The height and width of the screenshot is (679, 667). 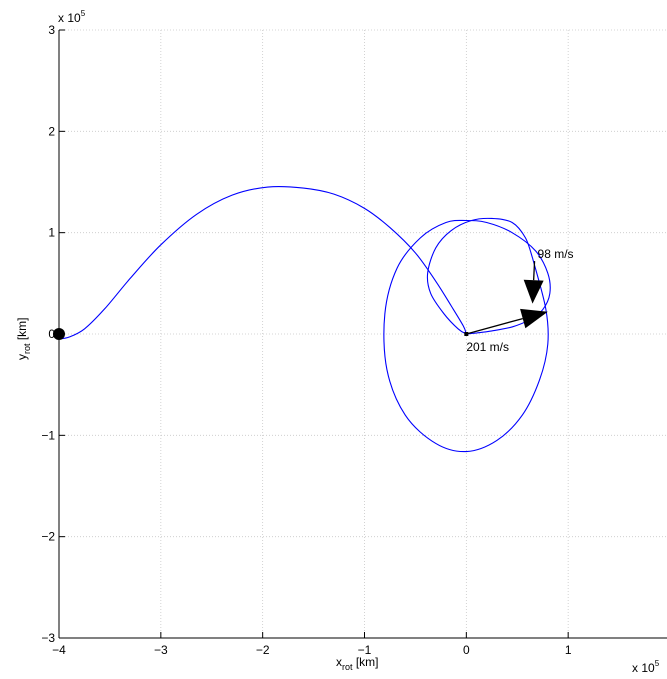 I want to click on x-axis-label: xrot [km], so click(x=357, y=663).